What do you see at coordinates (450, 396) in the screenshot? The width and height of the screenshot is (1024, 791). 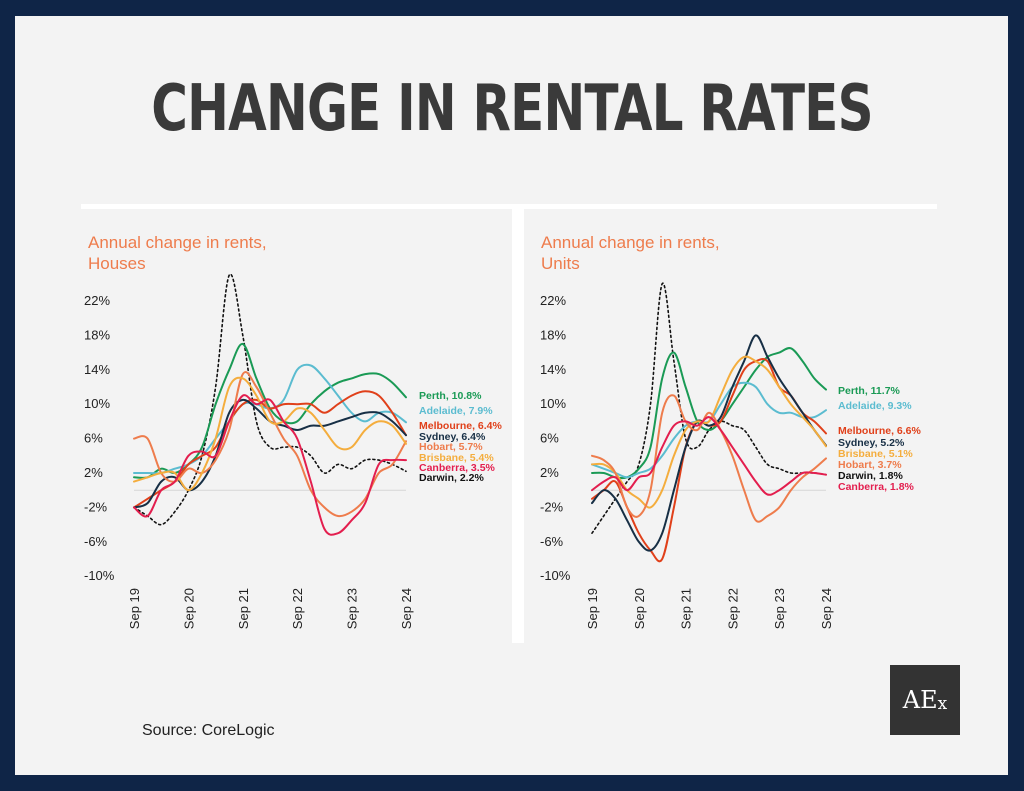 I see `value-label-perth: Perth, 10.8%` at bounding box center [450, 396].